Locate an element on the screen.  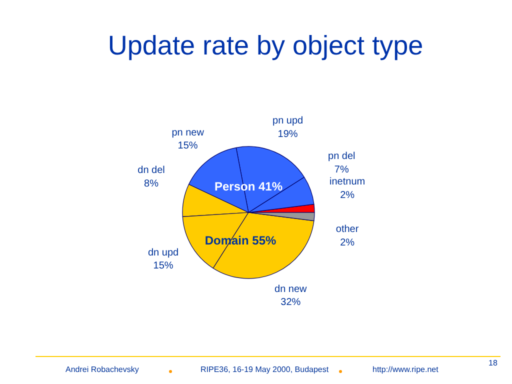
slice-label: dn upd is located at coordinates (163, 252).